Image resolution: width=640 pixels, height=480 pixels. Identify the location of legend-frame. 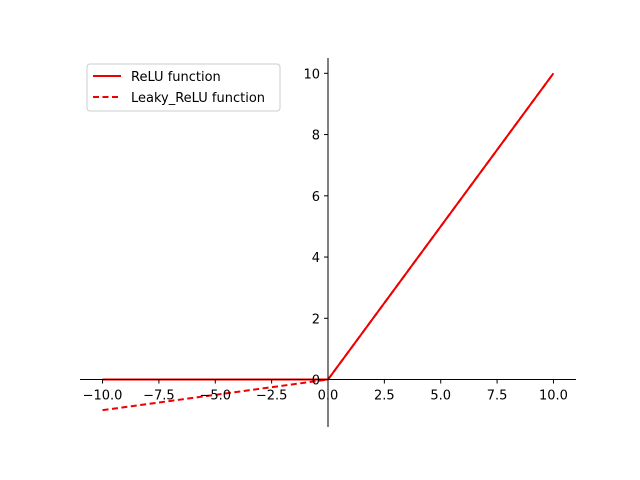
(183, 87).